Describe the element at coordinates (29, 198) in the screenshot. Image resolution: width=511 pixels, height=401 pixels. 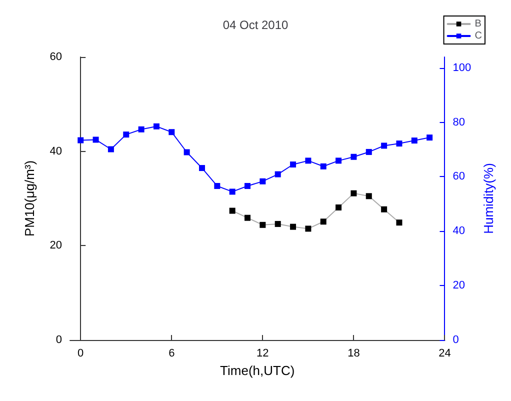
I see `y-axis-title: PM10(μg/m³)` at that location.